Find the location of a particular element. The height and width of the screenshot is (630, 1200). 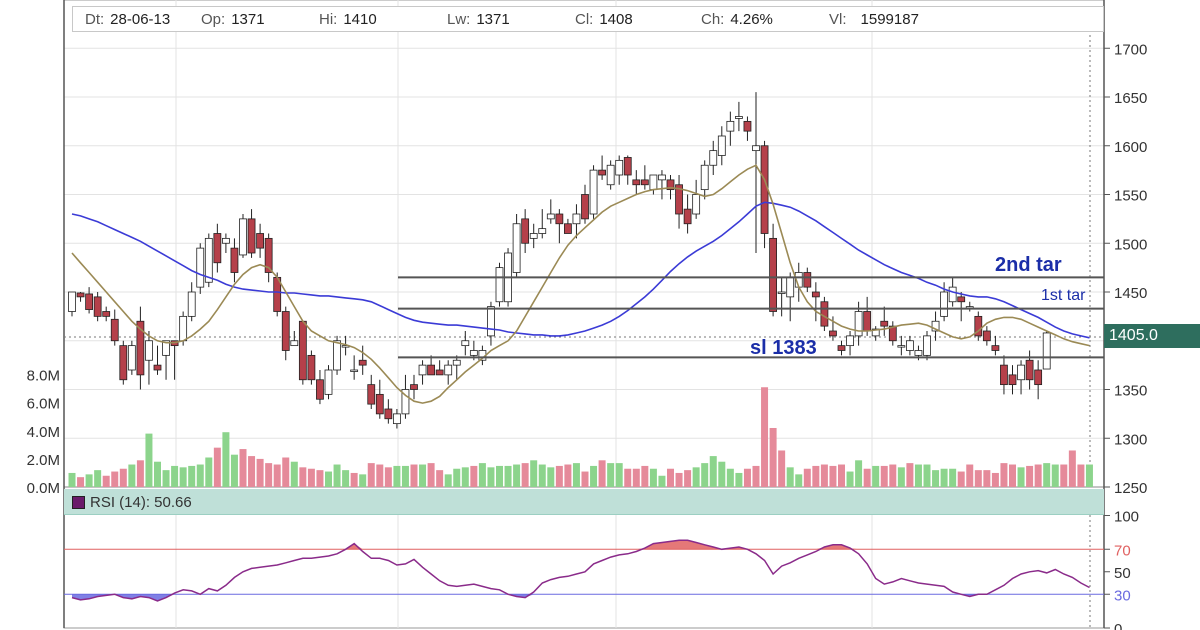

price-tick-label: 1450 is located at coordinates (1130, 293).